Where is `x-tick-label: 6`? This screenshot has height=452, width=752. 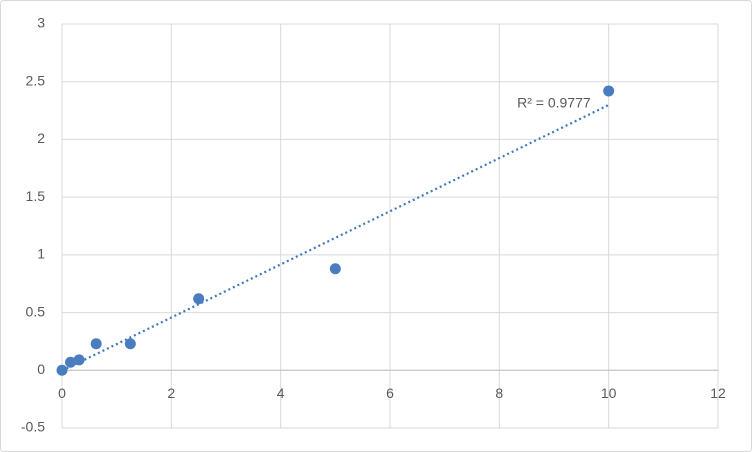
x-tick-label: 6 is located at coordinates (390, 393).